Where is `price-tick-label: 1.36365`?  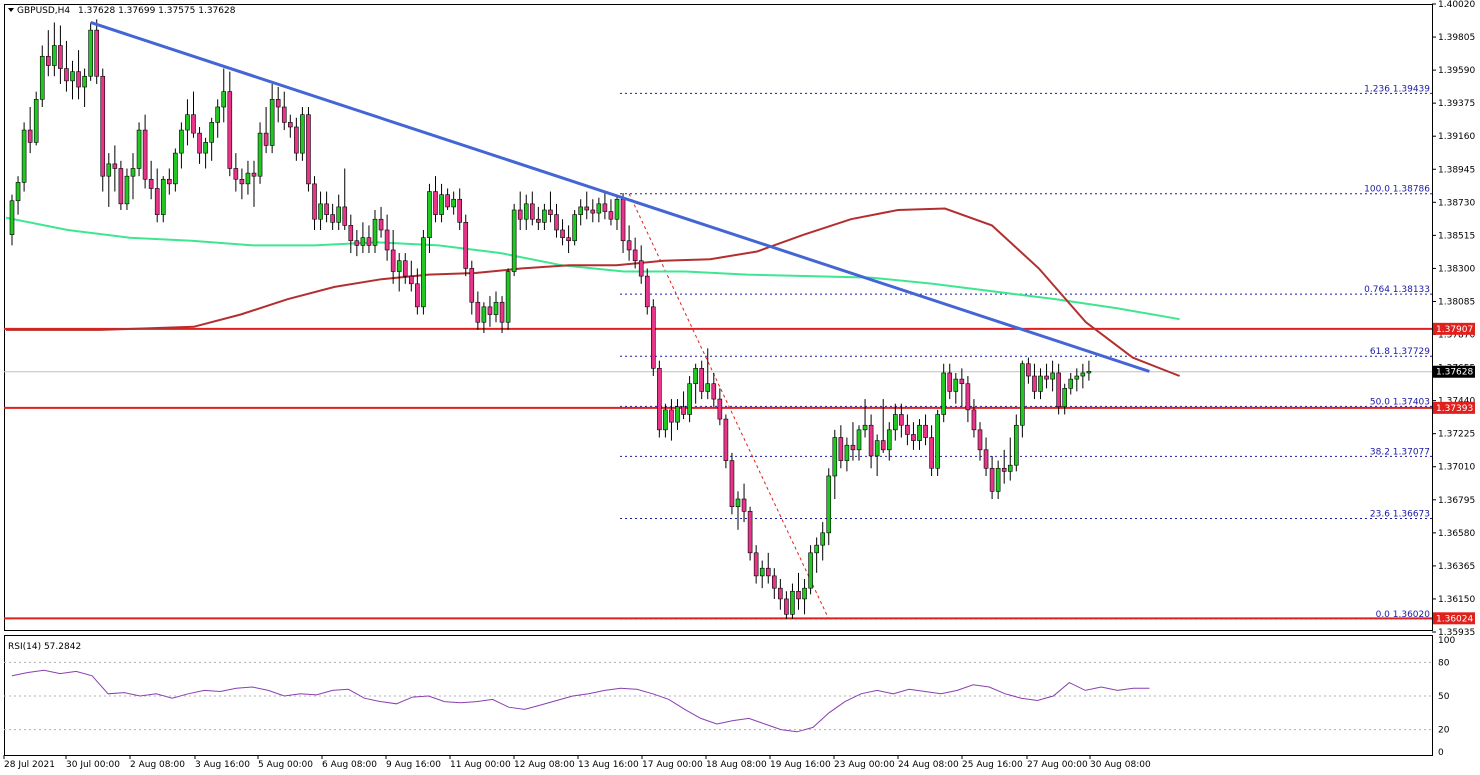 price-tick-label: 1.36365 is located at coordinates (1456, 567).